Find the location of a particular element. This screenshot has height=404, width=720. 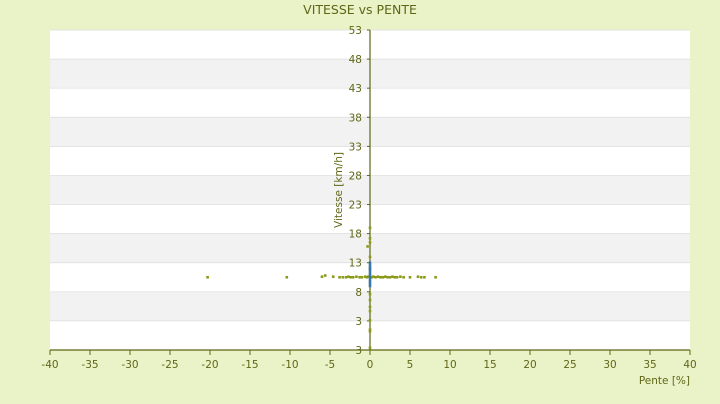

y-tick-label: 23 is located at coordinates (355, 206).